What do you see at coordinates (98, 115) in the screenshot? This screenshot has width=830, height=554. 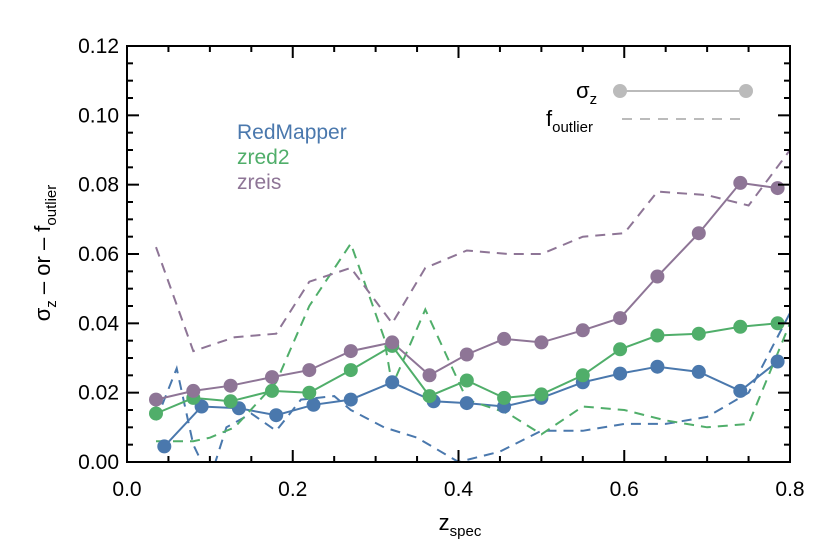 I see `y-tick-label: 0.10` at bounding box center [98, 115].